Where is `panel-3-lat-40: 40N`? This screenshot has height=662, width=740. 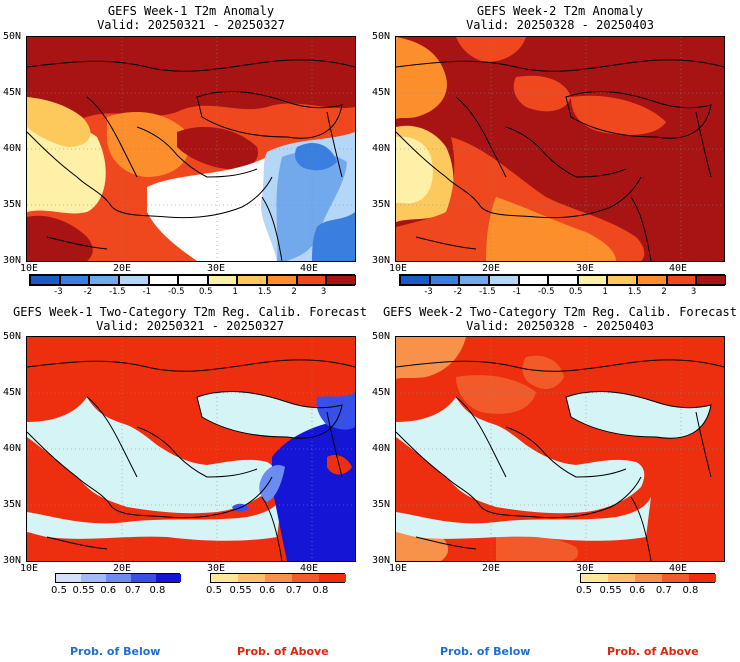 panel-3-lat-40: 40N is located at coordinates (12, 448).